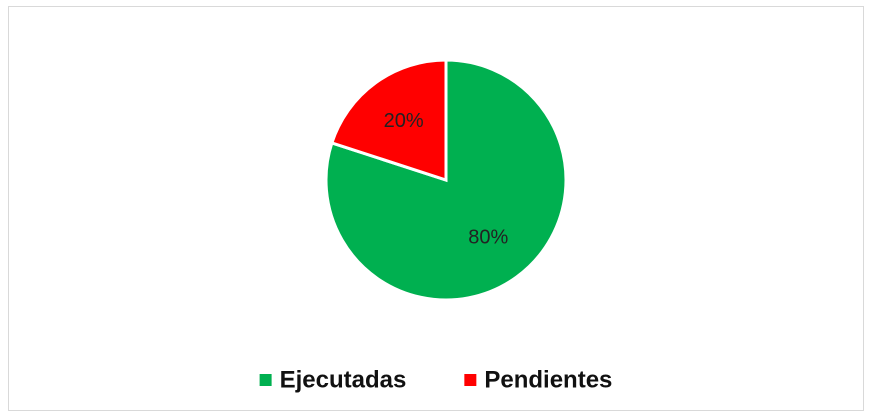 Image resolution: width=872 pixels, height=414 pixels. What do you see at coordinates (343, 379) in the screenshot?
I see `legend-label: Ejecutadas` at bounding box center [343, 379].